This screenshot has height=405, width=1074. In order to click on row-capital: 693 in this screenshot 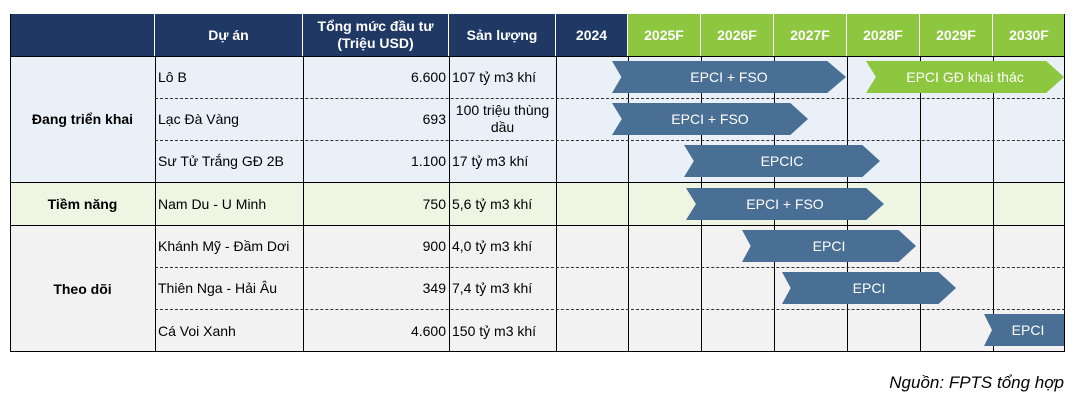, I will do `click(434, 119)`.